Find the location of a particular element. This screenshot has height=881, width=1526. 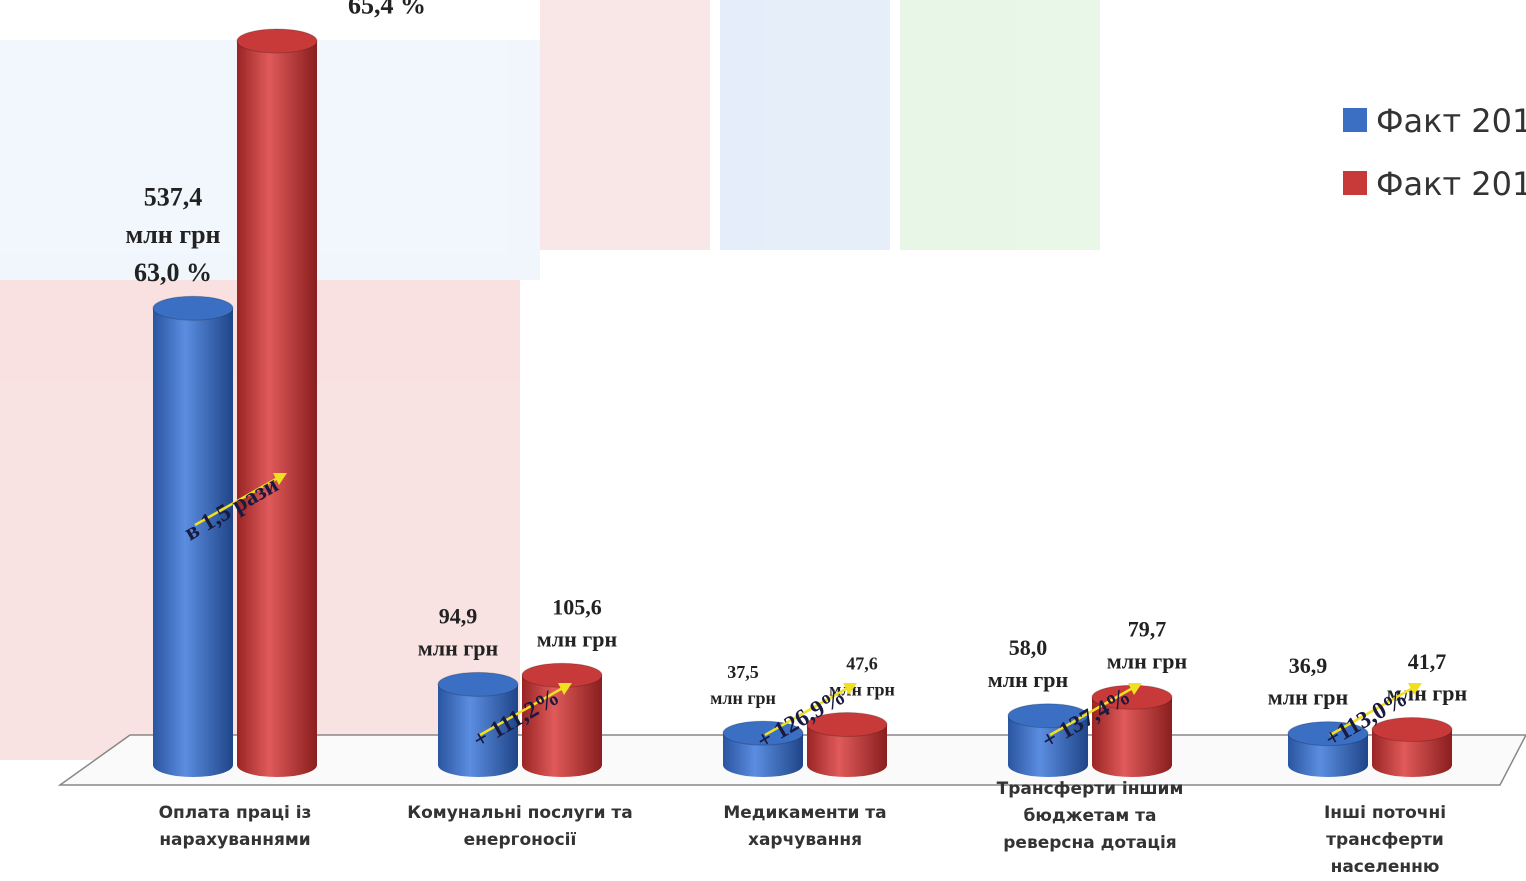

value-label: 94,9 is located at coordinates (458, 616).